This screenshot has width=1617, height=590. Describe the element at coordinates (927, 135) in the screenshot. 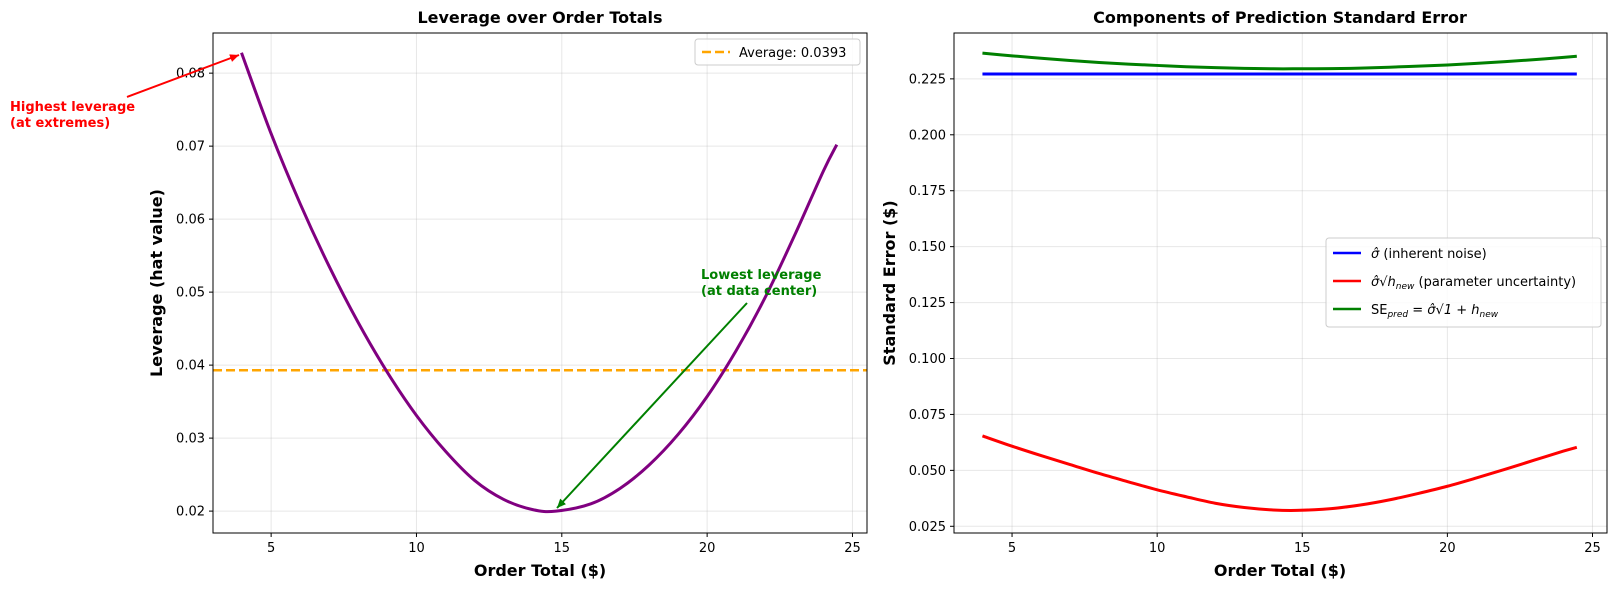

I see `y-tick-label: 0.200` at that location.